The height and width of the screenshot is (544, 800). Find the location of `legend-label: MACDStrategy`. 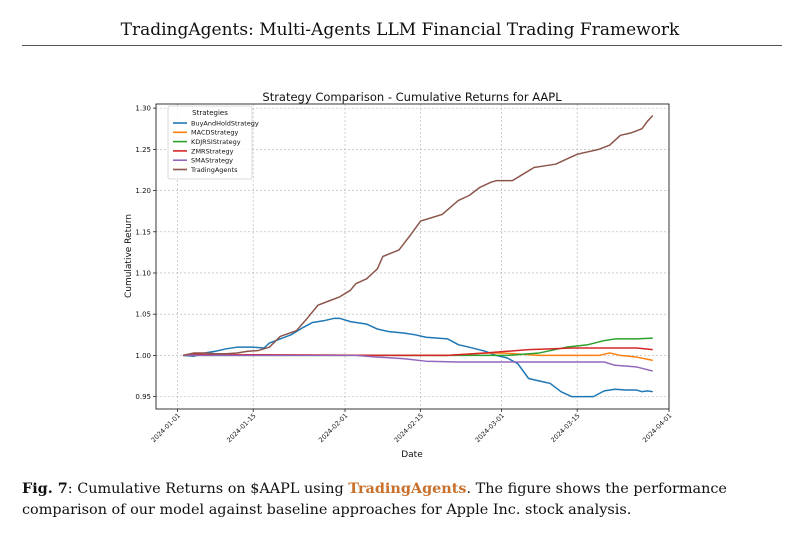

legend-label: MACDStrategy is located at coordinates (214, 133).